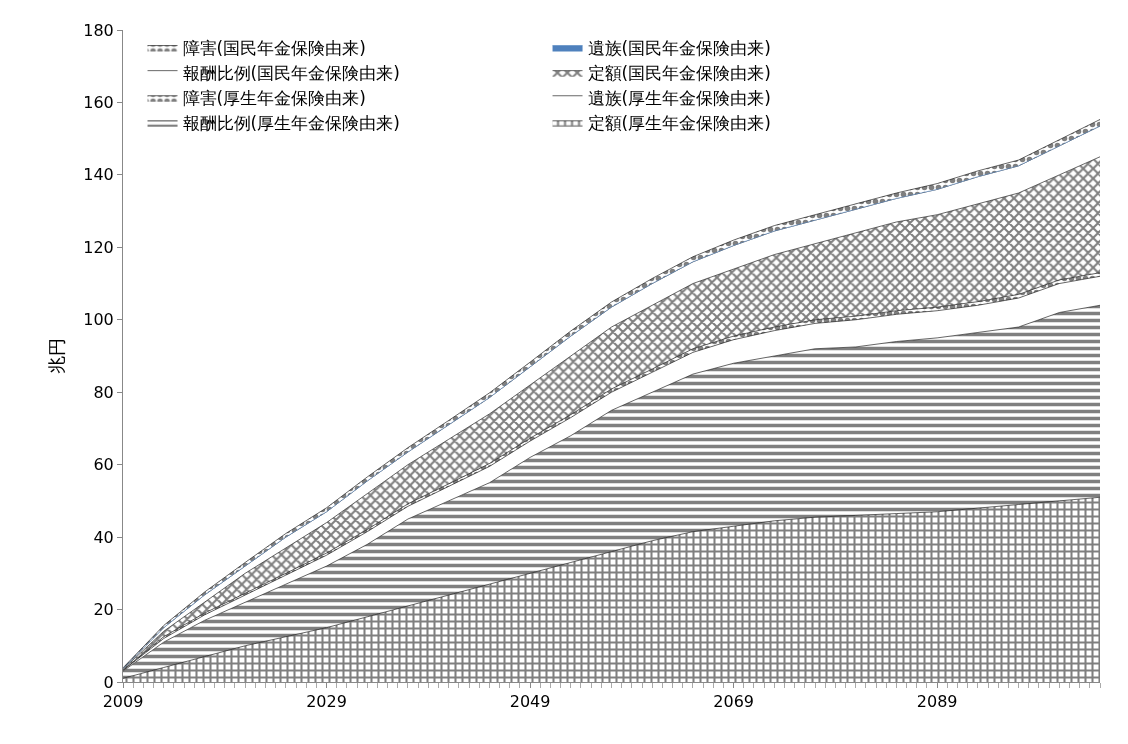 The height and width of the screenshot is (744, 1128). I want to click on legend-label: 定額(厚生年金保険由来), so click(679, 123).